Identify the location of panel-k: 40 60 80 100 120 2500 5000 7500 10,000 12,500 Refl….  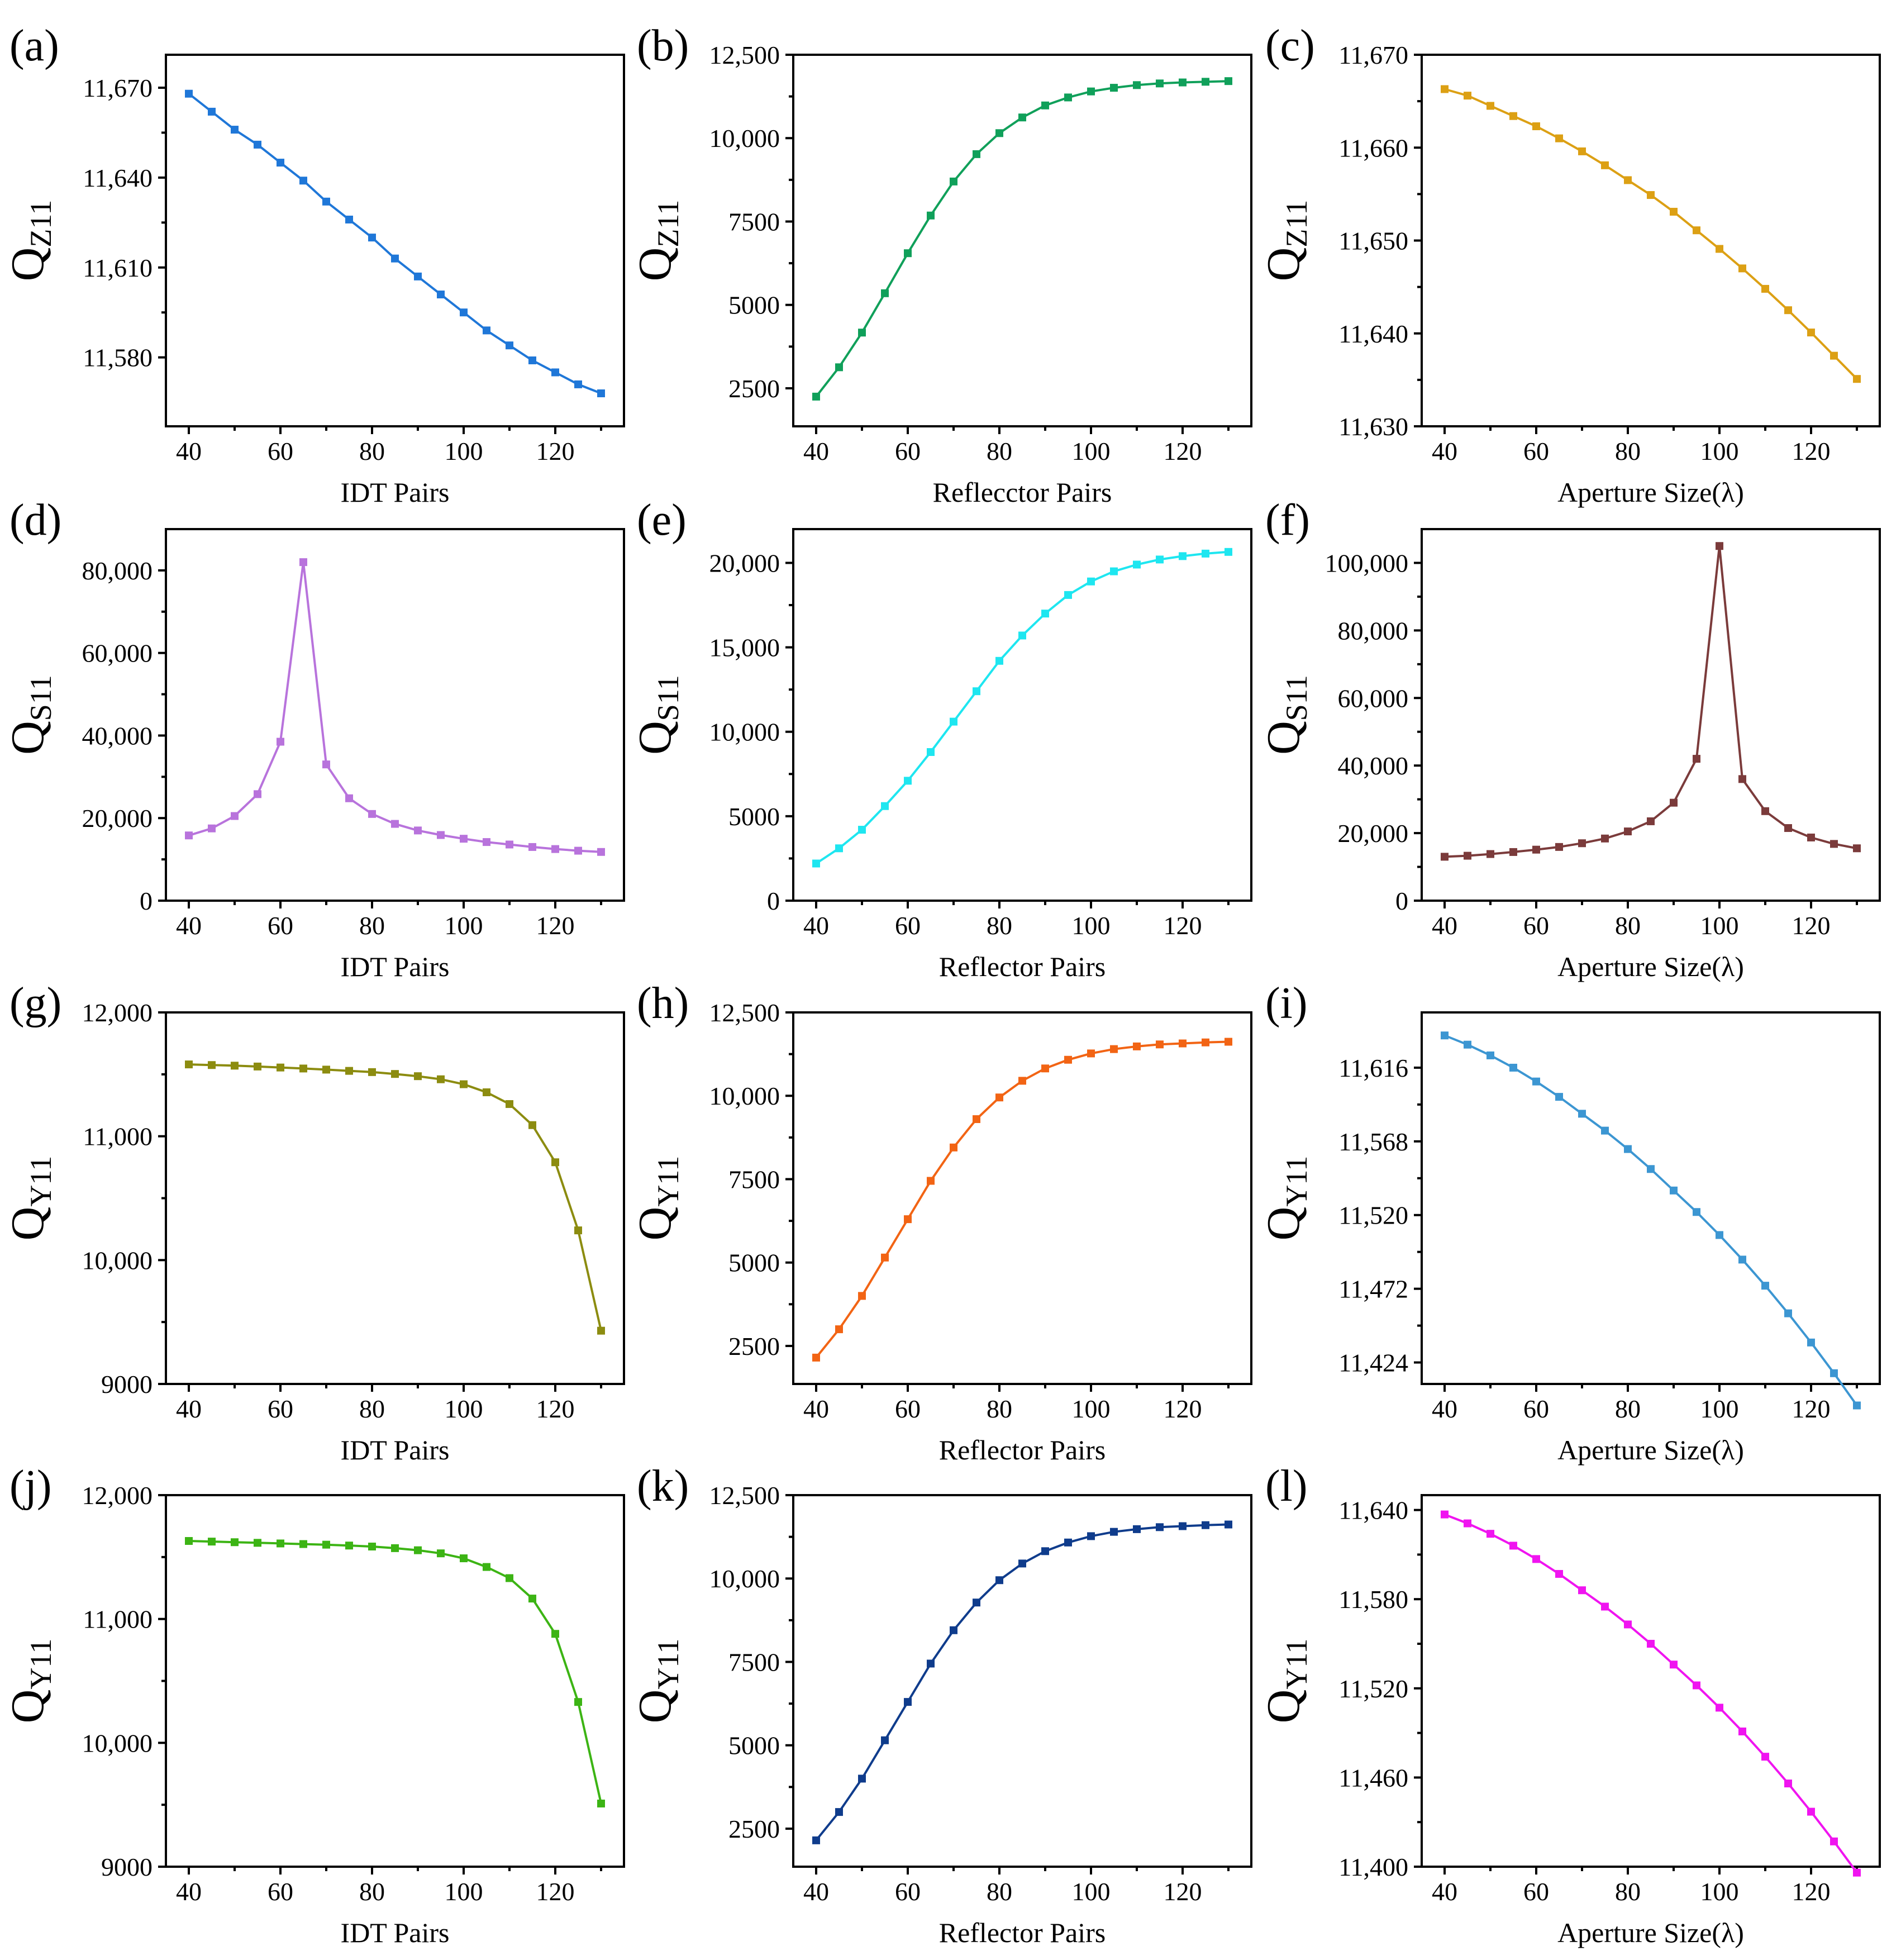
(940, 1705).